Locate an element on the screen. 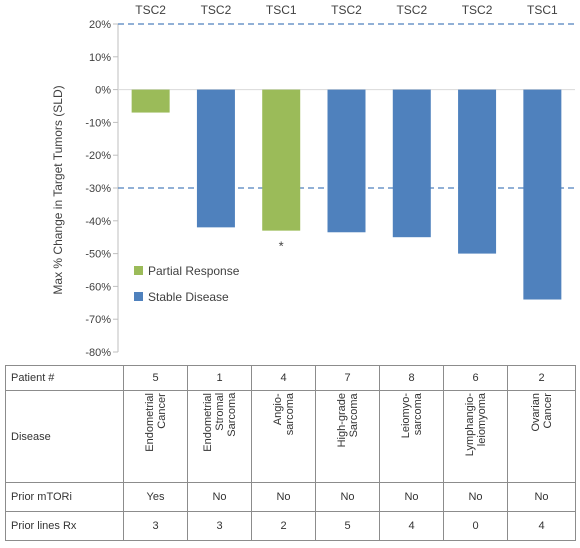  disease-cell: High-grade Sarcoma is located at coordinates (347, 436).